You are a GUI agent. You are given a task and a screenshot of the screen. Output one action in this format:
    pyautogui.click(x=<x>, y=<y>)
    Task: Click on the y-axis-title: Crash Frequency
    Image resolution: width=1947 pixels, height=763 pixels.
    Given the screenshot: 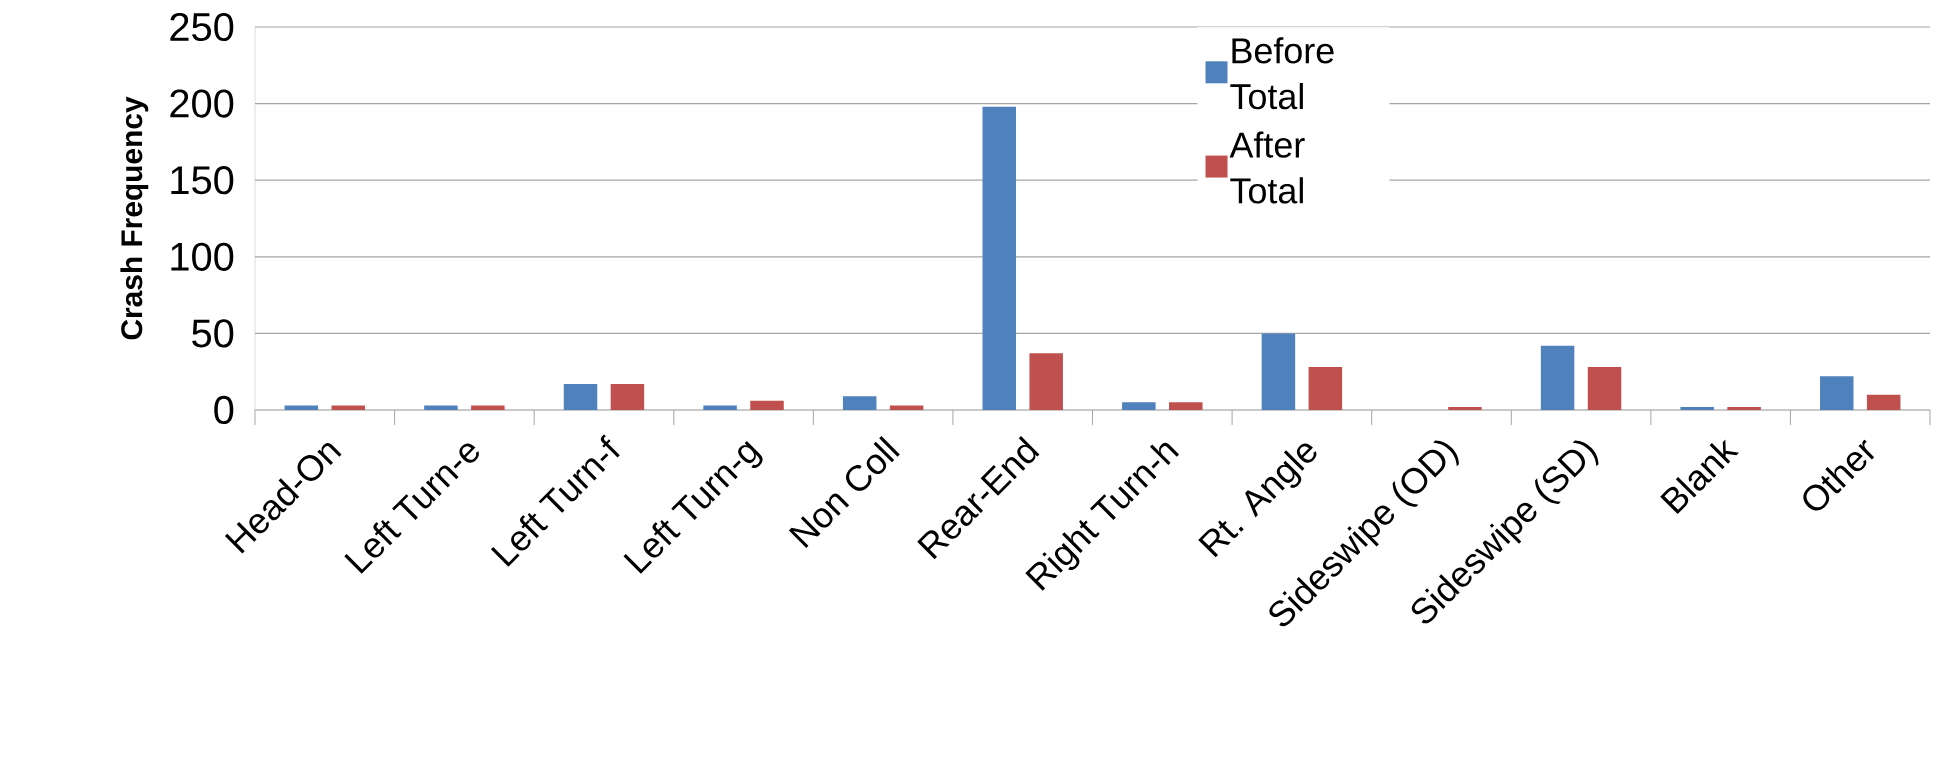 What is the action you would take?
    pyautogui.click(x=134, y=218)
    